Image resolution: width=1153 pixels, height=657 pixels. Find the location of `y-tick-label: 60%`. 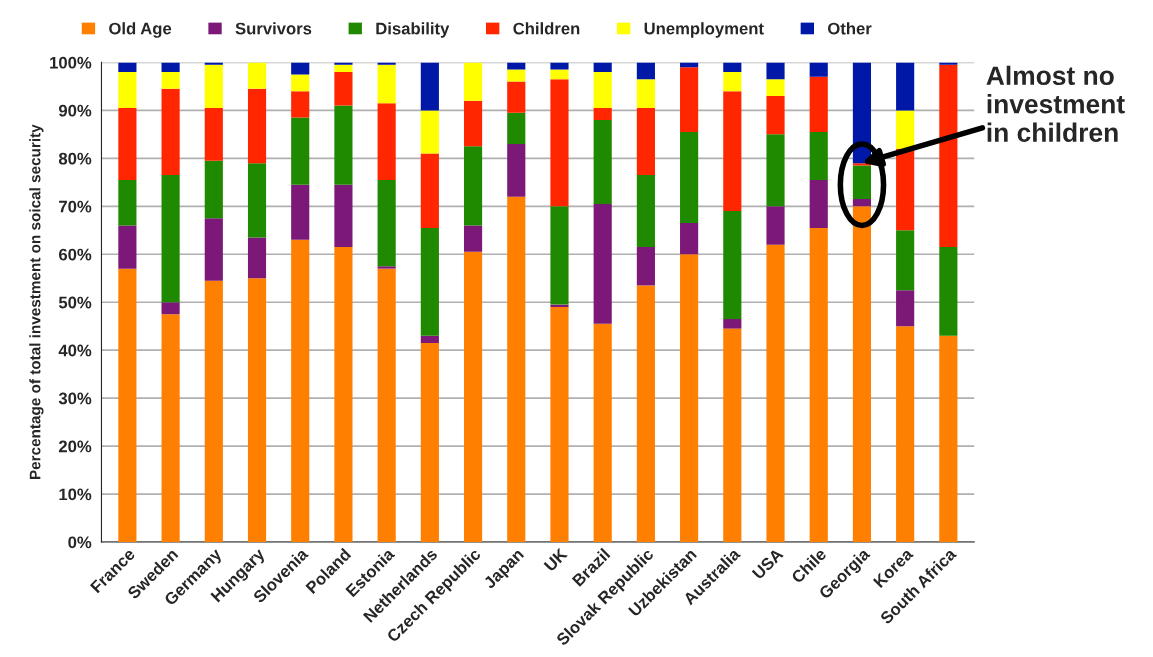

y-tick-label: 60% is located at coordinates (75, 254).